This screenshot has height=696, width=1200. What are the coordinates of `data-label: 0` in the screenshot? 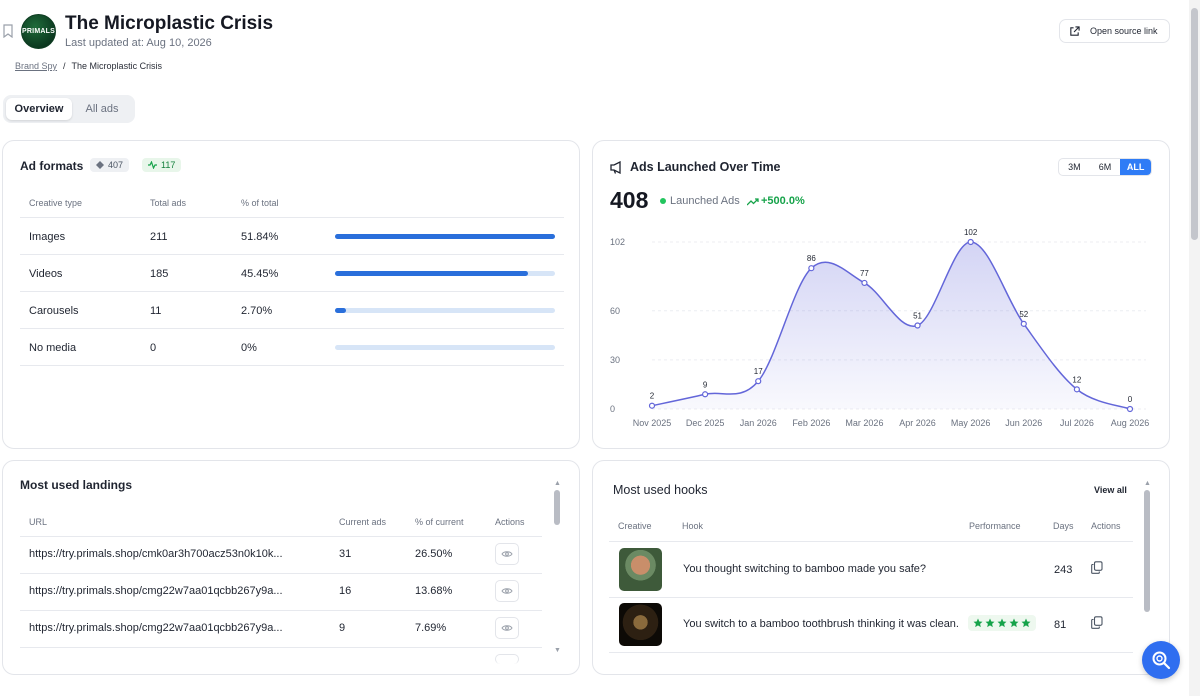 It's located at (1130, 399).